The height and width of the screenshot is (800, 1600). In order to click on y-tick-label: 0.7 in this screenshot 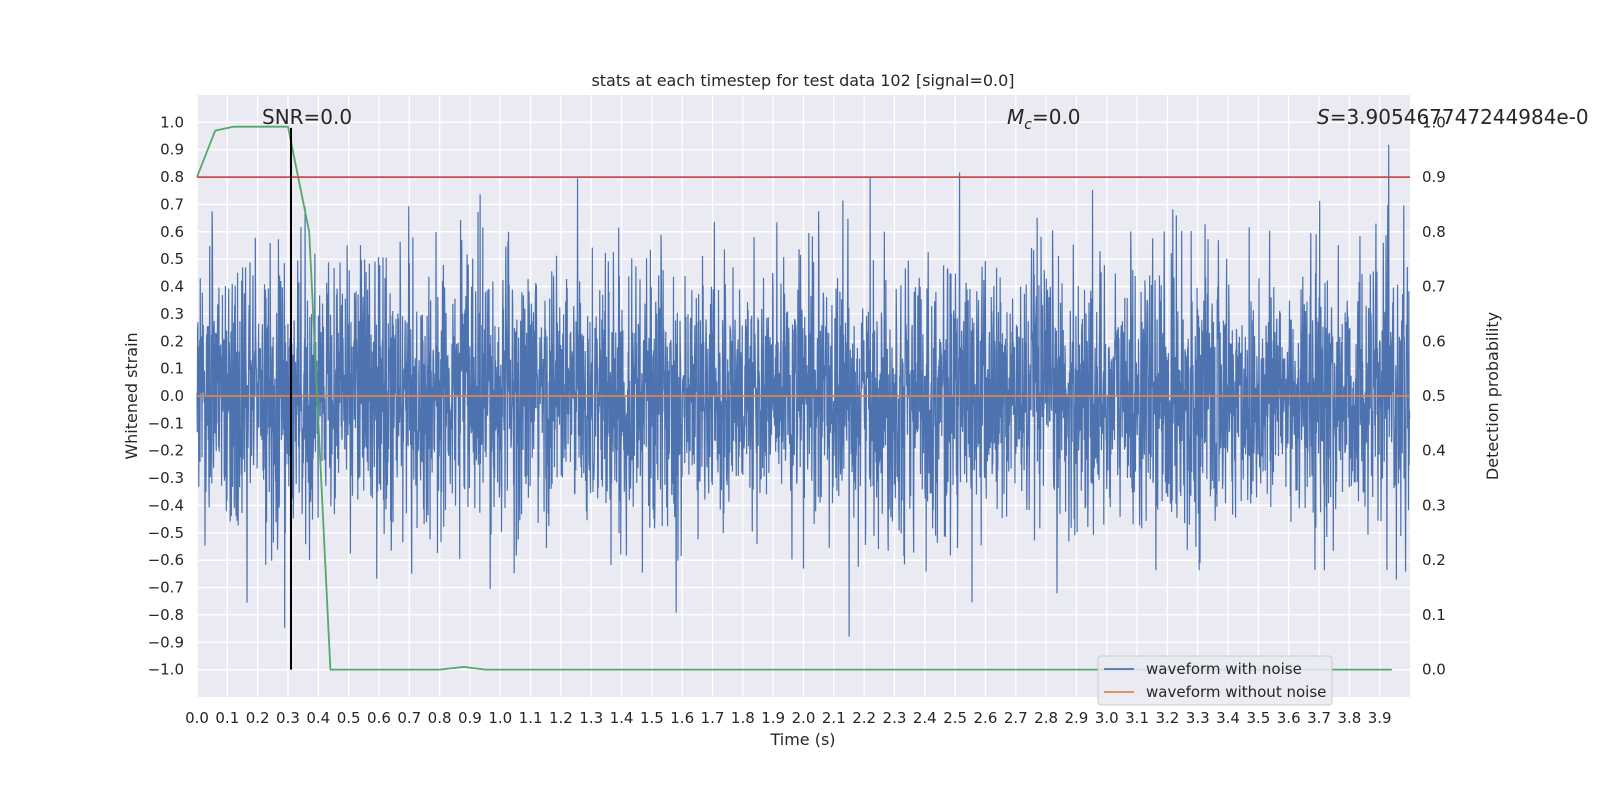, I will do `click(172, 204)`.